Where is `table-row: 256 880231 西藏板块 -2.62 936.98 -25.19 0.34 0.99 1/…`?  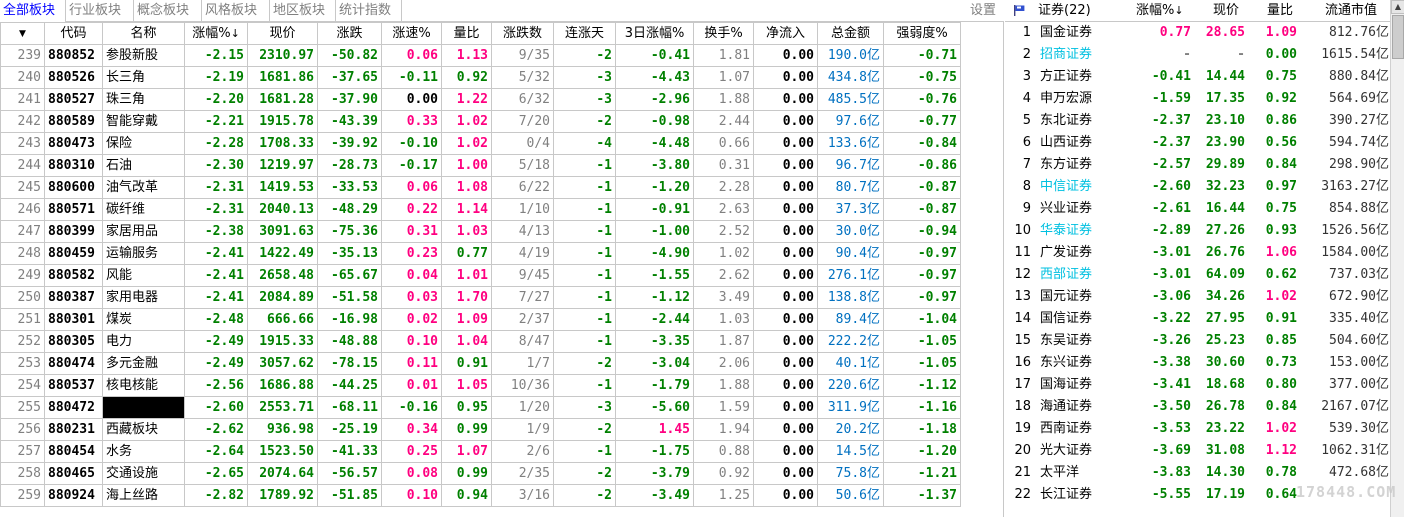
table-row: 256 880231 西藏板块 -2.62 936.98 -25.19 0.34 0.99 1/… is located at coordinates (480, 429).